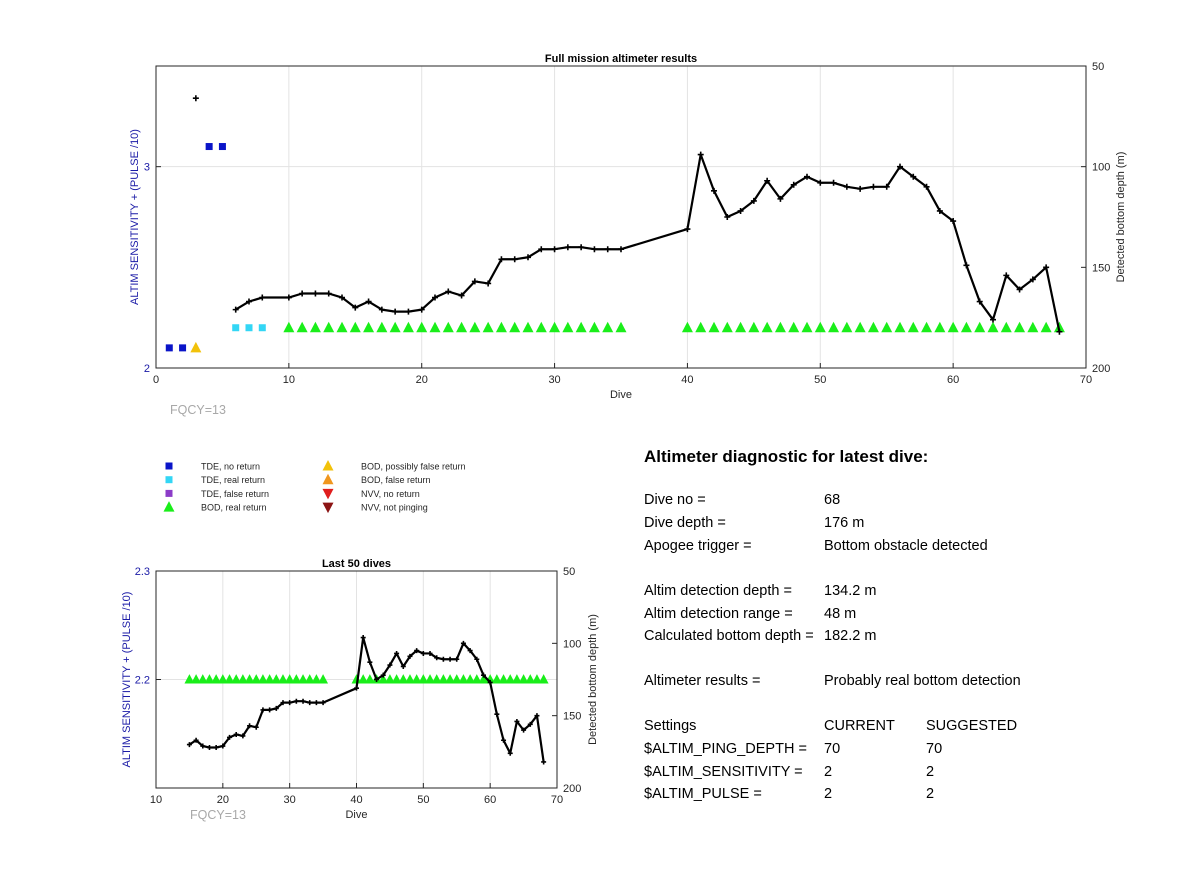  Describe the element at coordinates (135, 217) in the screenshot. I see `y-axis-label: ALTIM SENSITIVITY + (PULSE /10)` at that location.